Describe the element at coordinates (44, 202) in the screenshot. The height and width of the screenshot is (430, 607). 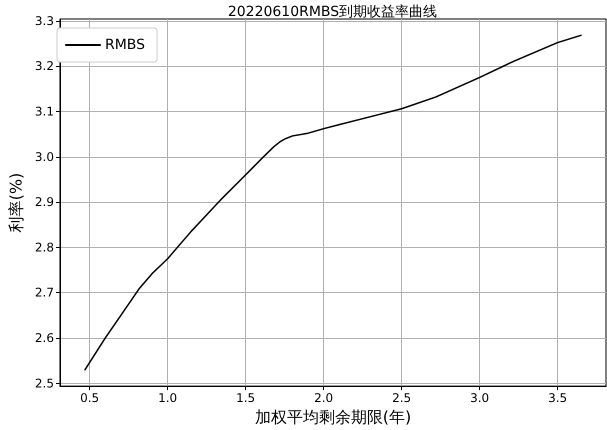
I see `y-tick-label: 2.9` at that location.